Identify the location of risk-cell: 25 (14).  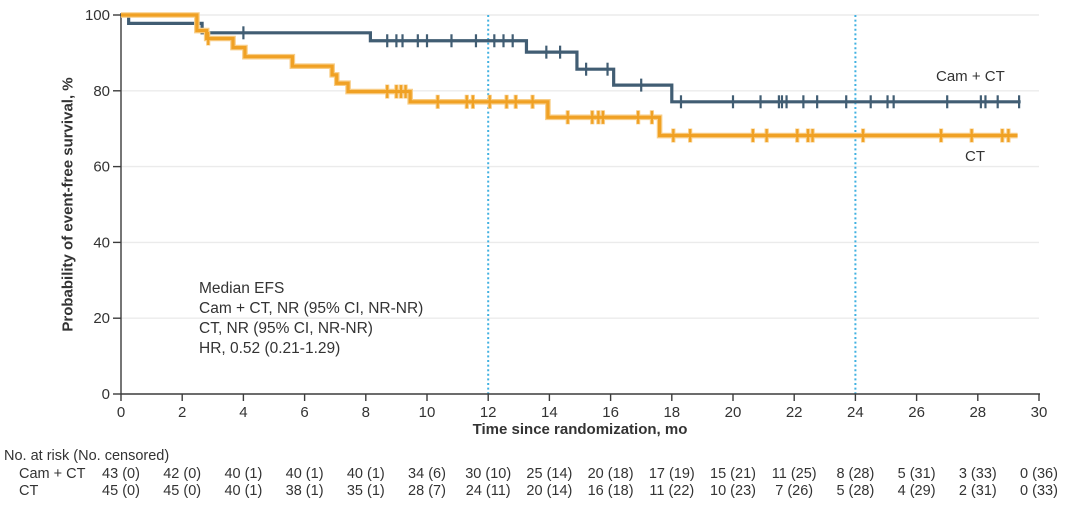
(549, 474).